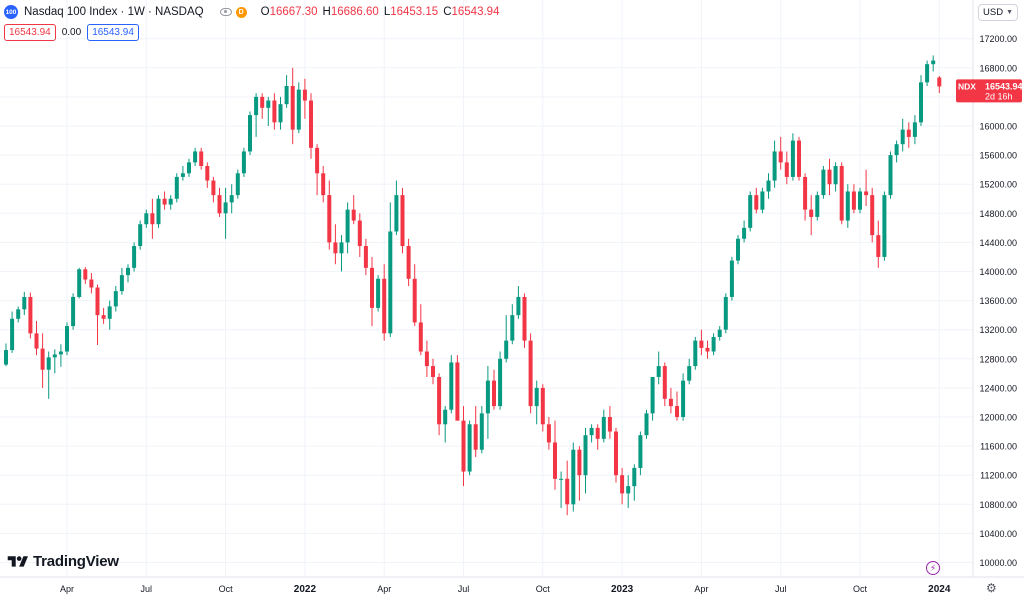 This screenshot has width=1024, height=606. What do you see at coordinates (622, 589) in the screenshot?
I see `time-tick-label: 2023` at bounding box center [622, 589].